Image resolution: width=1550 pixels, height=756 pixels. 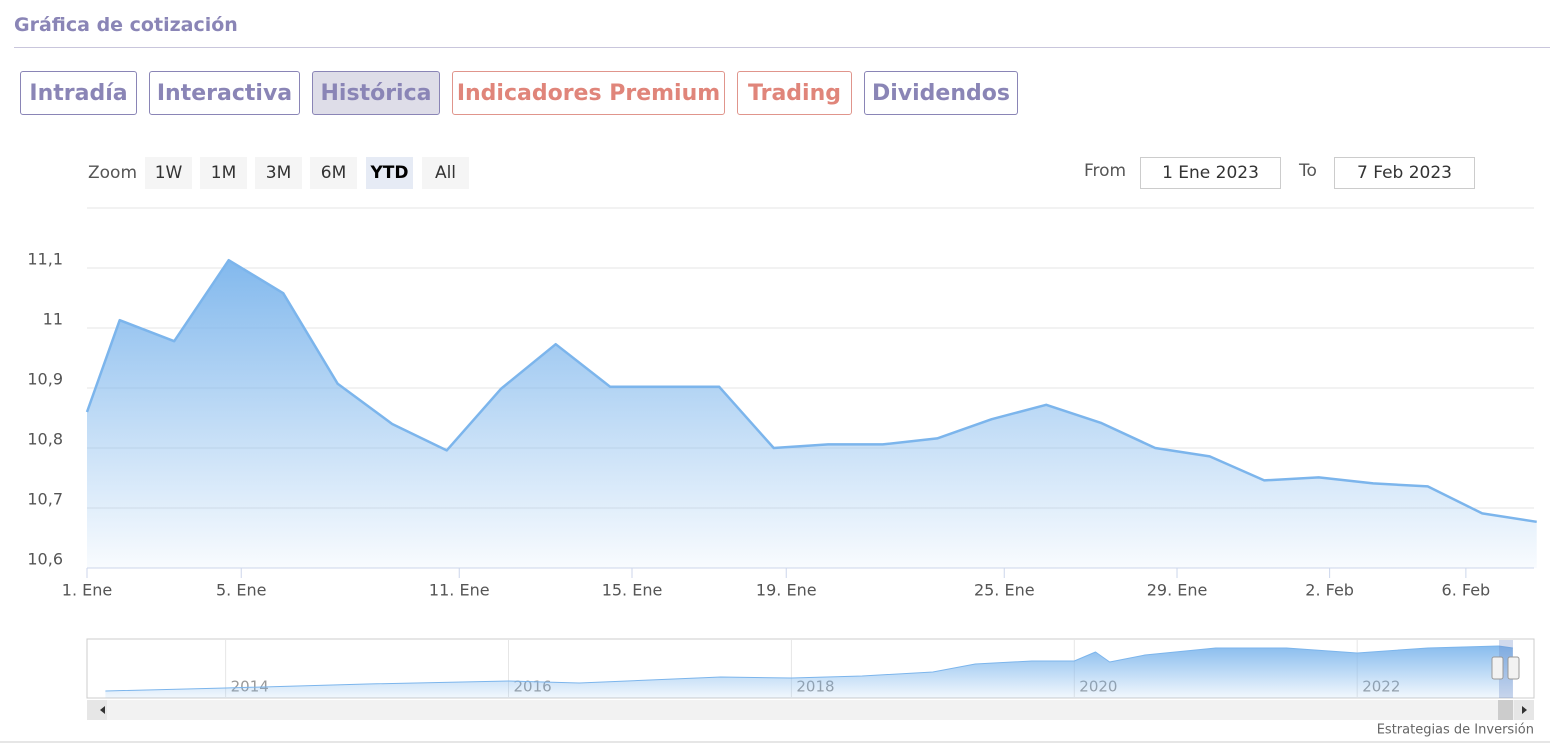 I want to click on y-tick-label: 10,9, so click(x=45, y=379).